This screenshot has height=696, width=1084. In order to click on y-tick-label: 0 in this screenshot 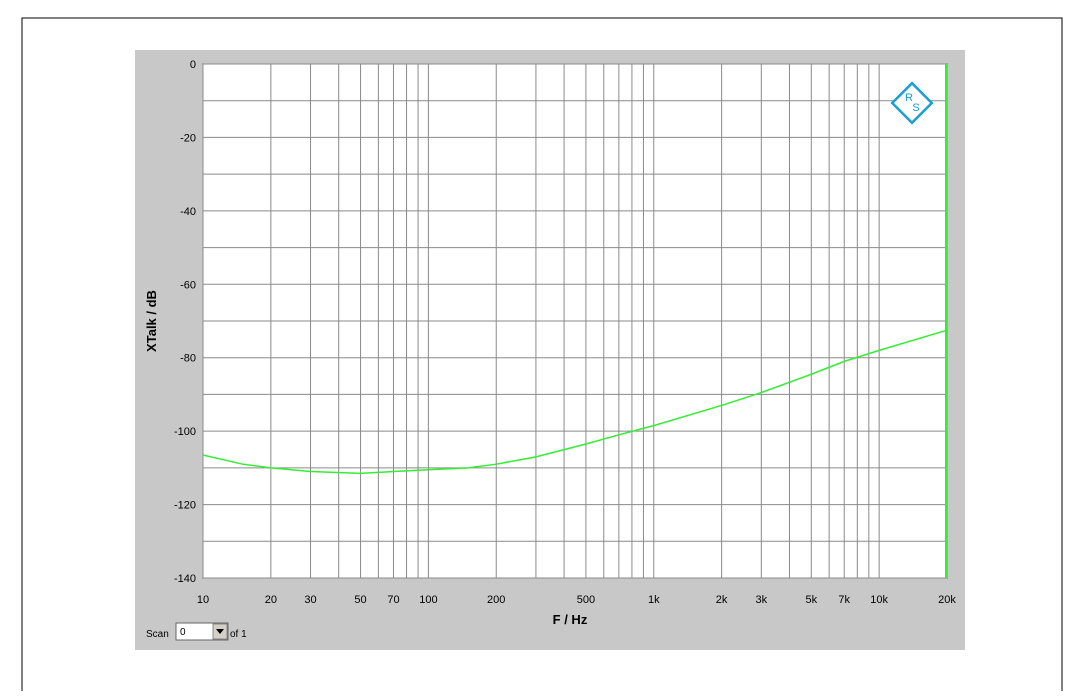, I will do `click(193, 65)`.